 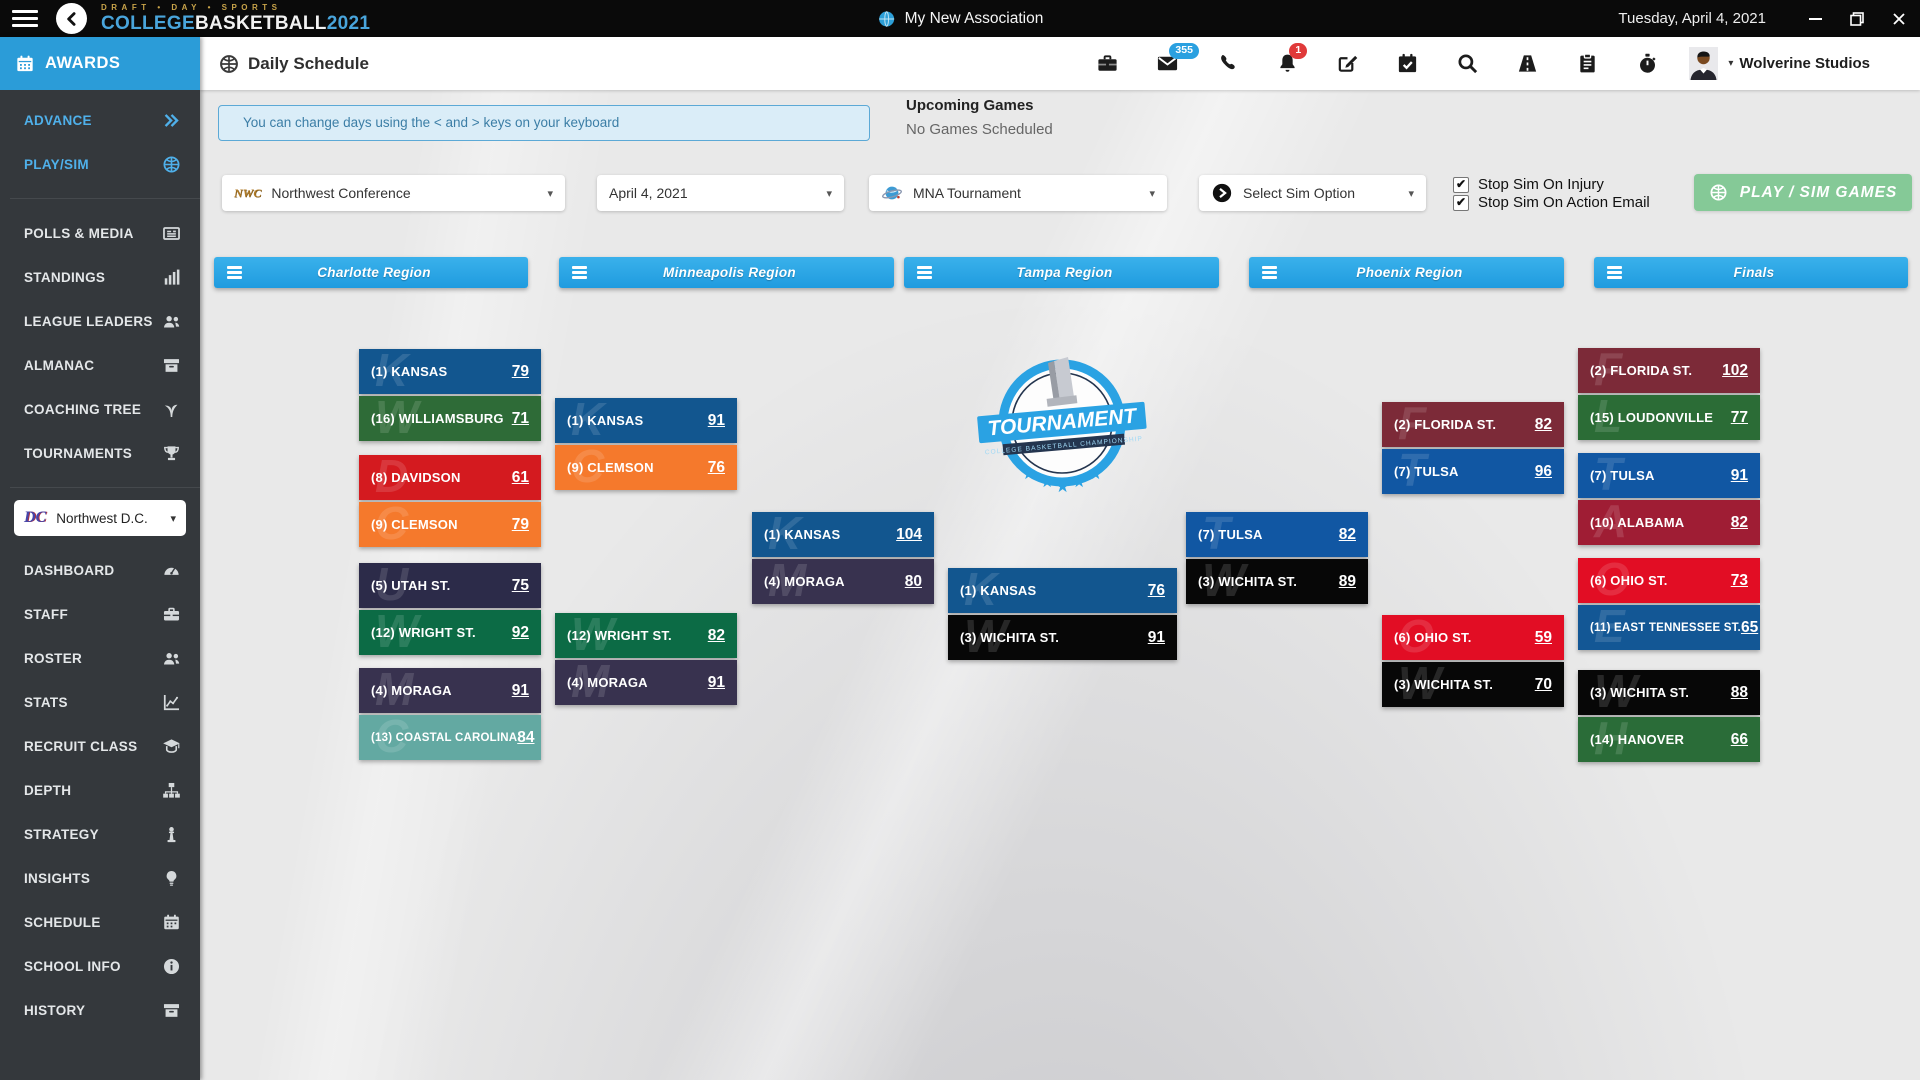 I want to click on sidebar-item-staff: STAFF, so click(x=100, y=614).